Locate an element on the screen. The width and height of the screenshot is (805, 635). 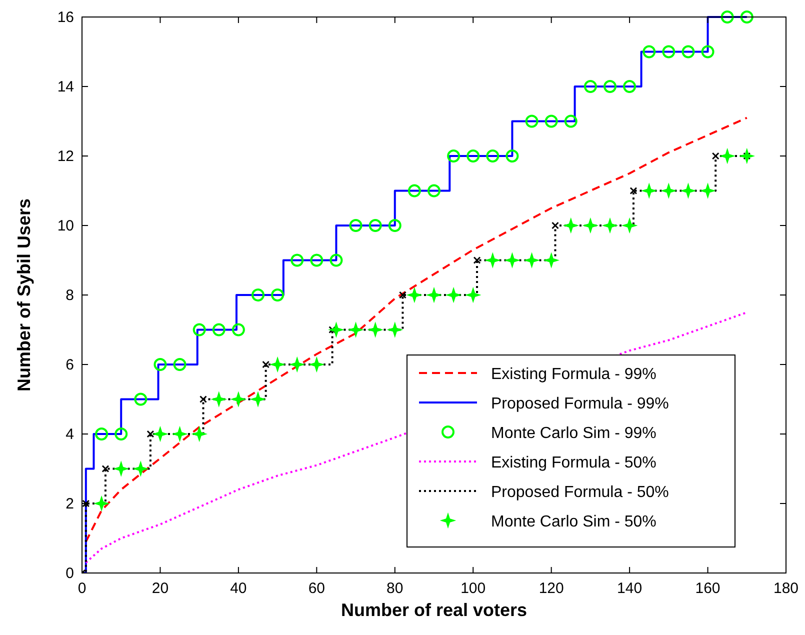
y-tick-label: 6 is located at coordinates (70, 365).